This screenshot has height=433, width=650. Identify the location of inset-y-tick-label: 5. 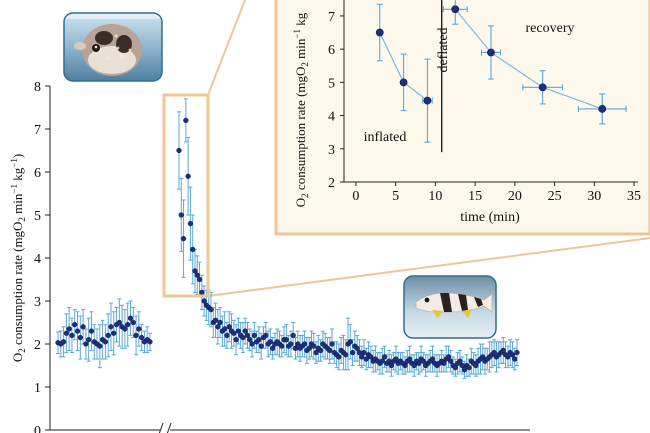
(331, 83).